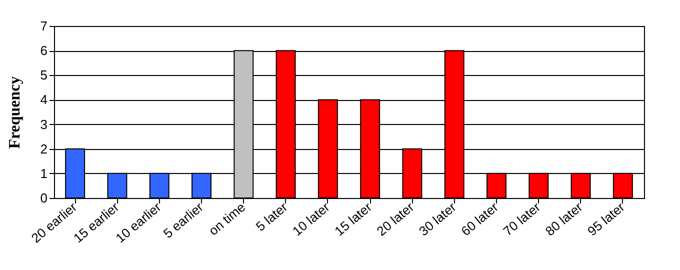  Describe the element at coordinates (44, 75) in the screenshot. I see `y-tick-label: 5` at that location.